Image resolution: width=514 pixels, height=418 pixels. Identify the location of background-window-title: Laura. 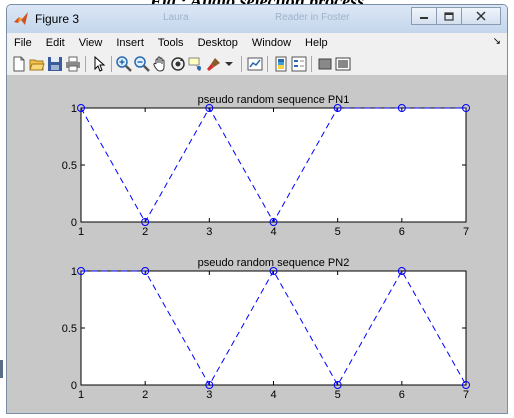
(176, 17).